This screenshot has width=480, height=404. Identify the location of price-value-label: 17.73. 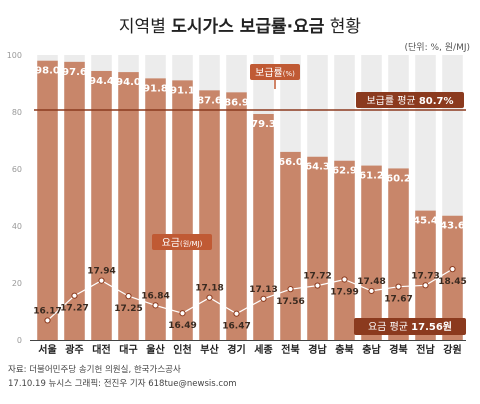
(425, 276).